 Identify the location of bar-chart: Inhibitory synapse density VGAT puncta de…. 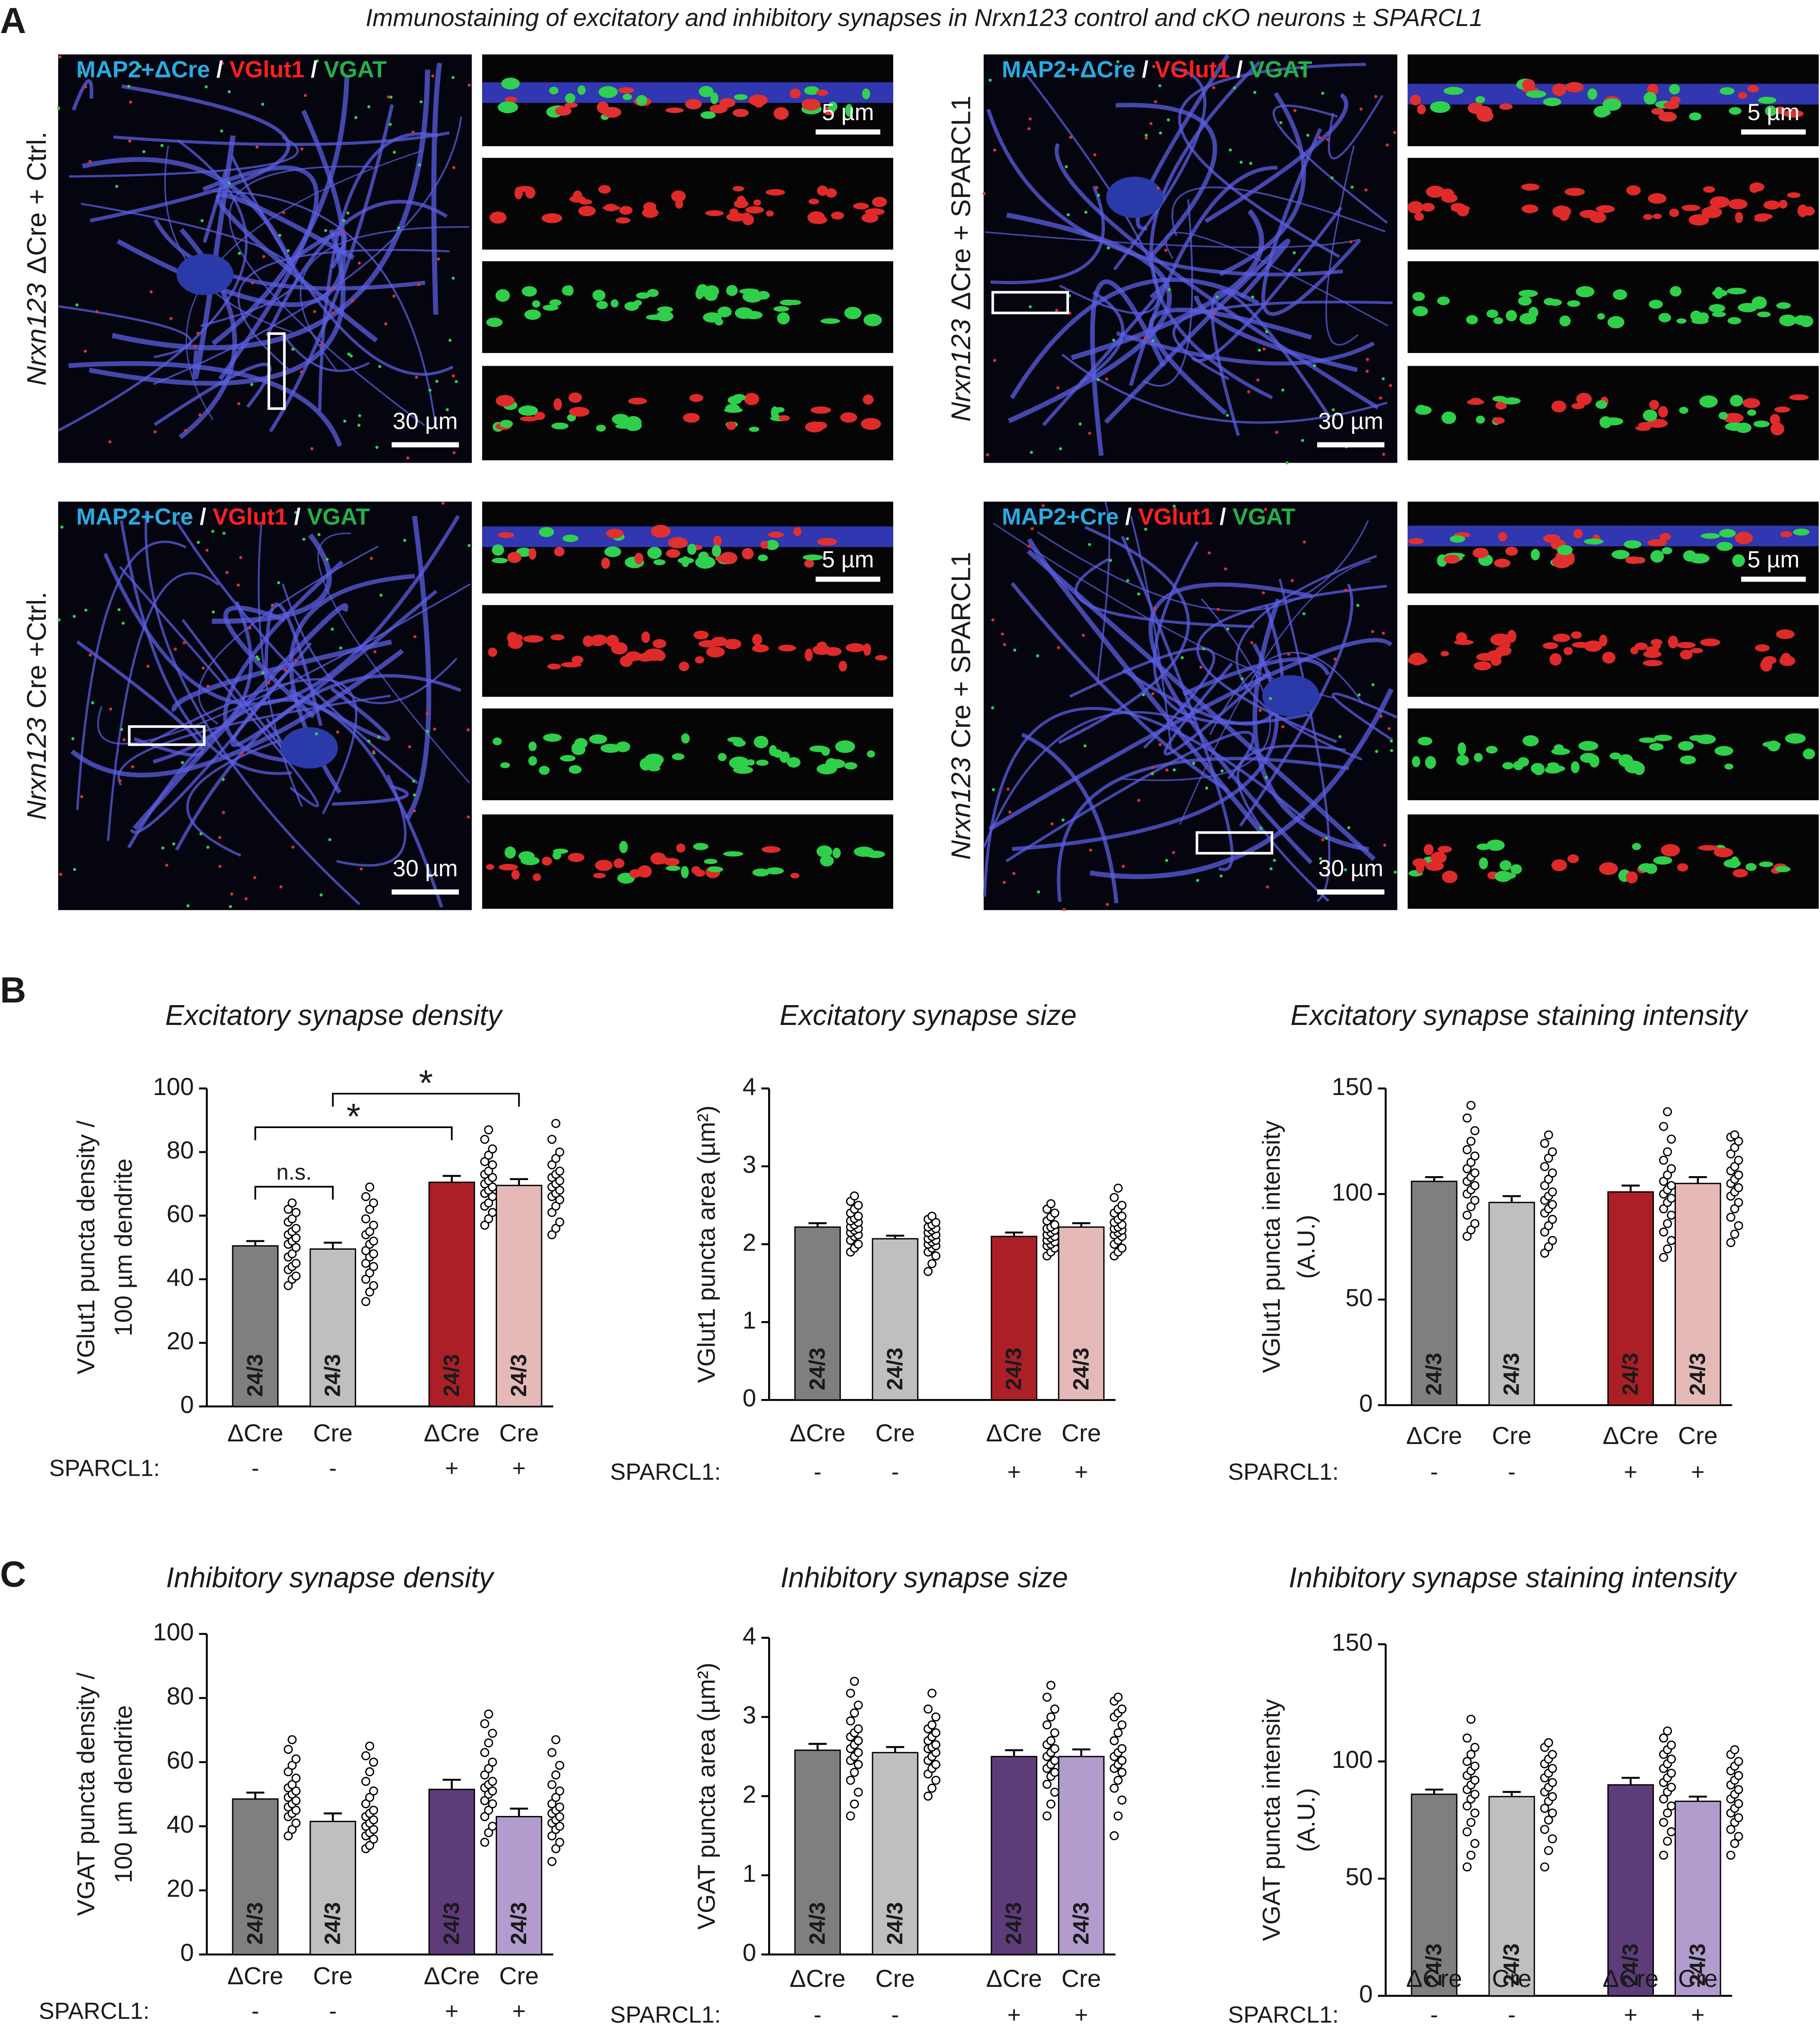
(302, 1793).